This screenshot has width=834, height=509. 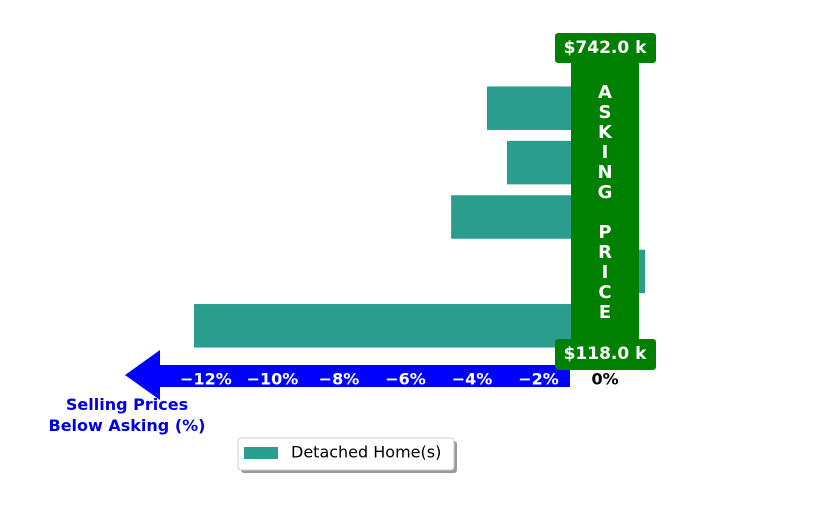 I want to click on legend-swatch, so click(x=261, y=453).